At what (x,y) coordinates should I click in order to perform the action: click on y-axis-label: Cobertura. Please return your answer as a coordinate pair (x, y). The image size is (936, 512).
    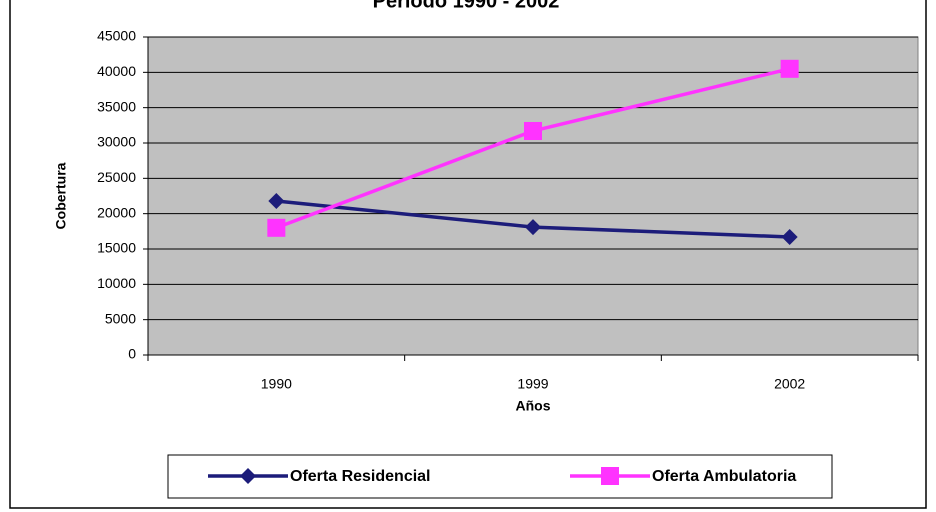
    Looking at the image, I should click on (61, 195).